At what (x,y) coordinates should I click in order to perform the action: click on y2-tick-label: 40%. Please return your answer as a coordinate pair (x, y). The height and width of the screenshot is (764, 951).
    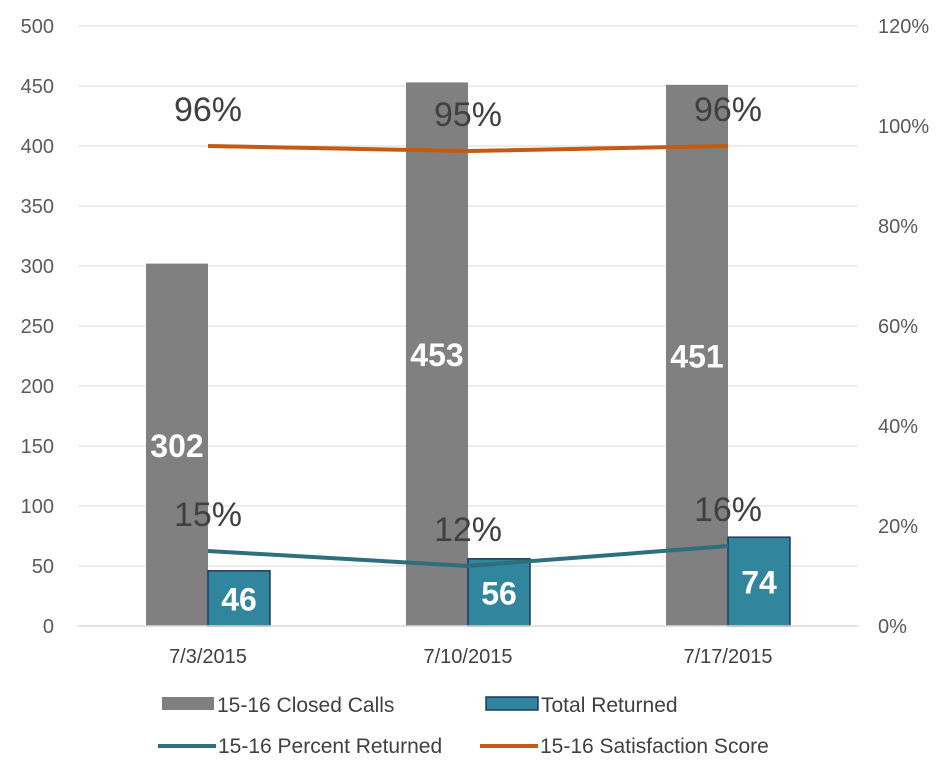
    Looking at the image, I should click on (898, 427).